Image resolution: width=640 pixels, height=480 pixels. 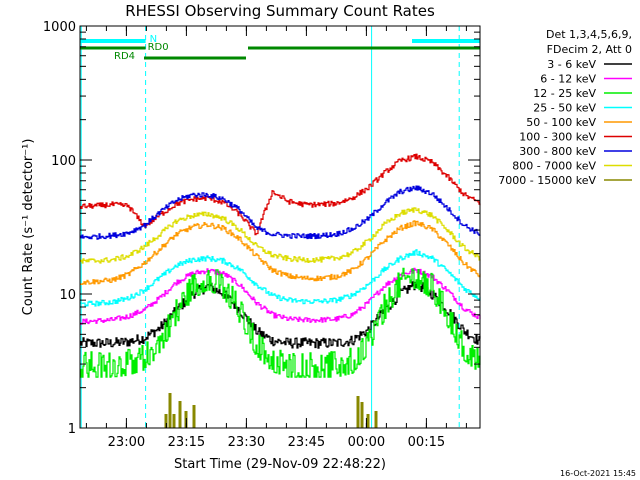 I want to click on legend-label-5: 100 - 300 keV, so click(x=557, y=137).